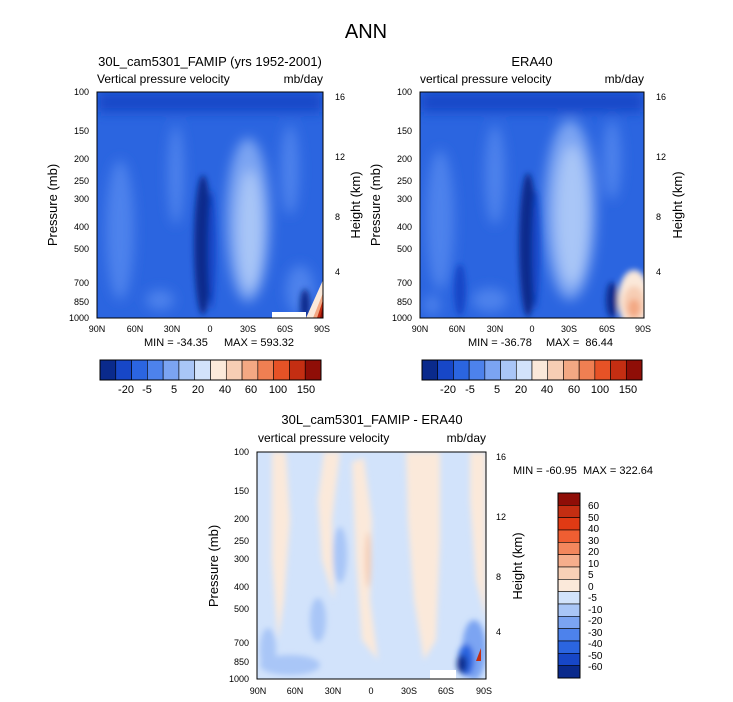 The image size is (733, 702). Describe the element at coordinates (466, 438) in the screenshot. I see `right-label: mb/day` at that location.